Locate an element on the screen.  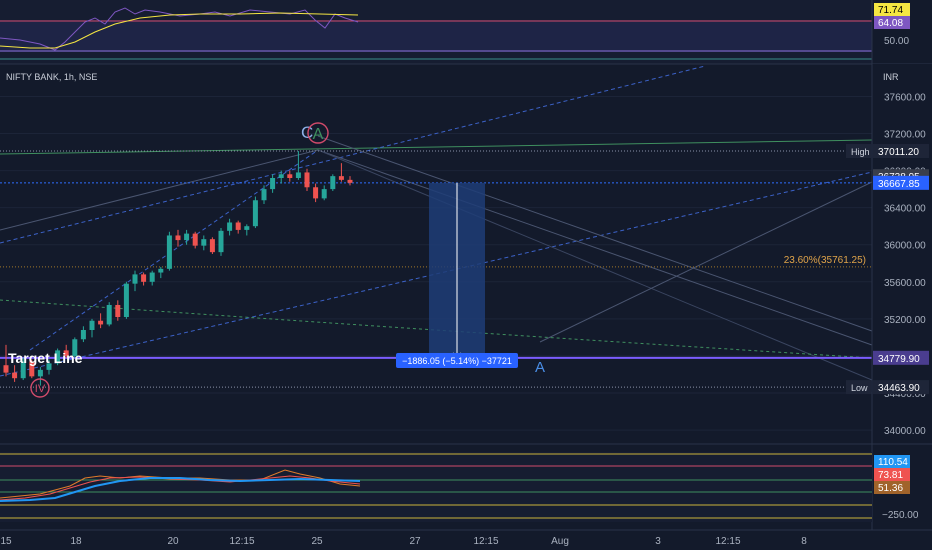
bottom-tag-51-text: 51.36 is located at coordinates (890, 488).